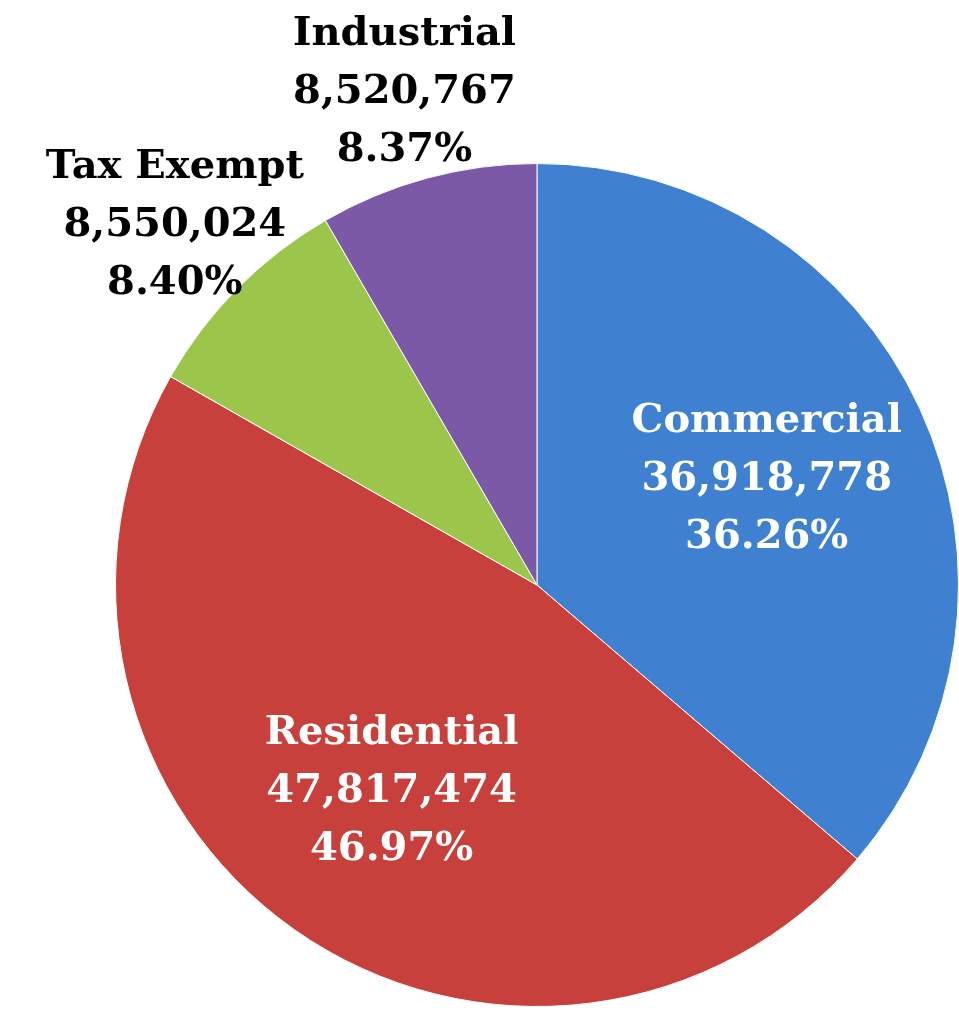 The width and height of the screenshot is (959, 1024). What do you see at coordinates (175, 251) in the screenshot?
I see `data-label: 8,550,024 8.40%` at bounding box center [175, 251].